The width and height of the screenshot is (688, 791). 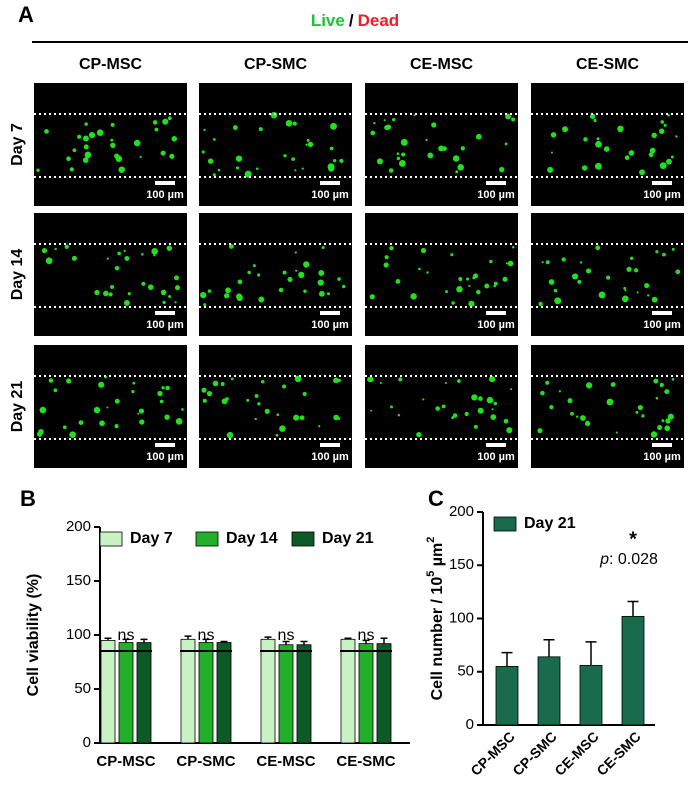 What do you see at coordinates (285, 761) in the screenshot?
I see `x-tick-label: CE-MSC` at bounding box center [285, 761].